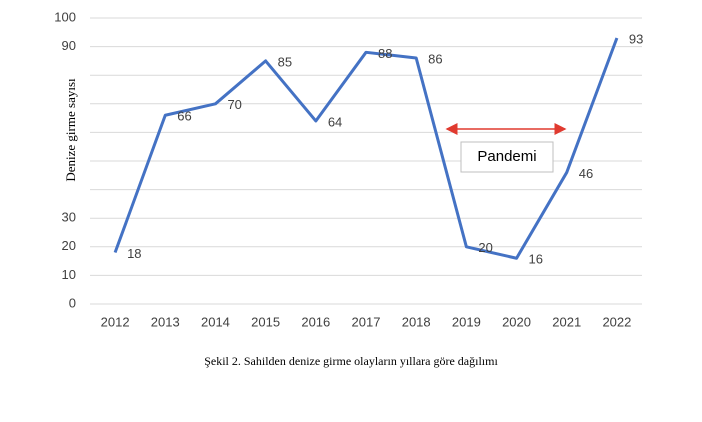  Describe the element at coordinates (335, 121) in the screenshot. I see `data-label: 64` at that location.